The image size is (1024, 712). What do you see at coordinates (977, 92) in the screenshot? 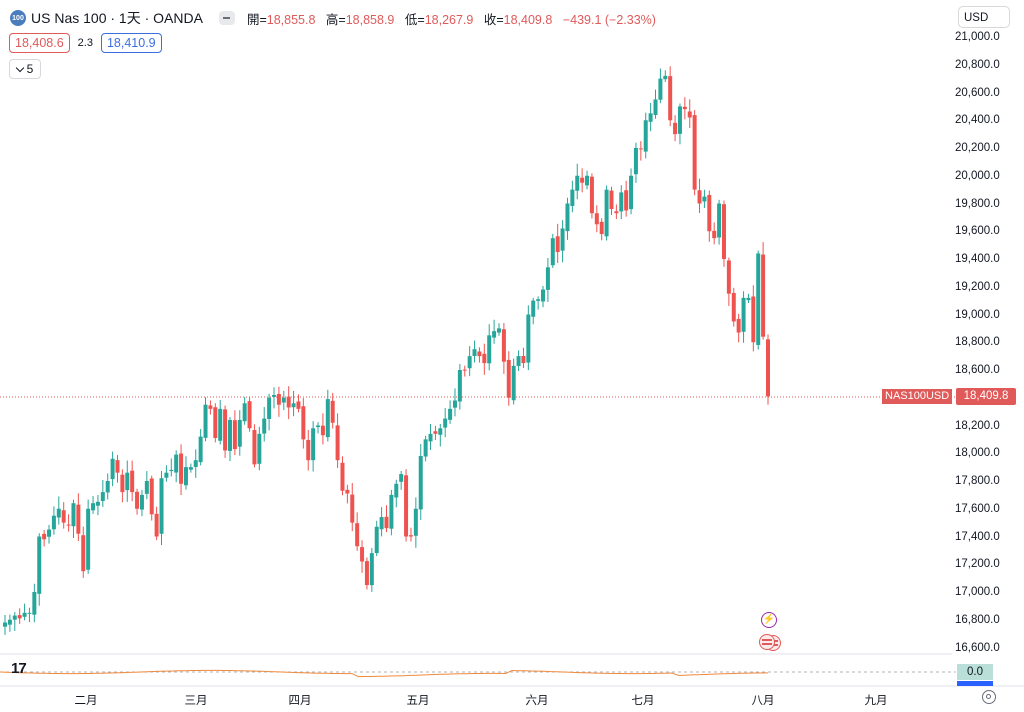
I see `price-tick-label: 20,600.0` at bounding box center [977, 92].